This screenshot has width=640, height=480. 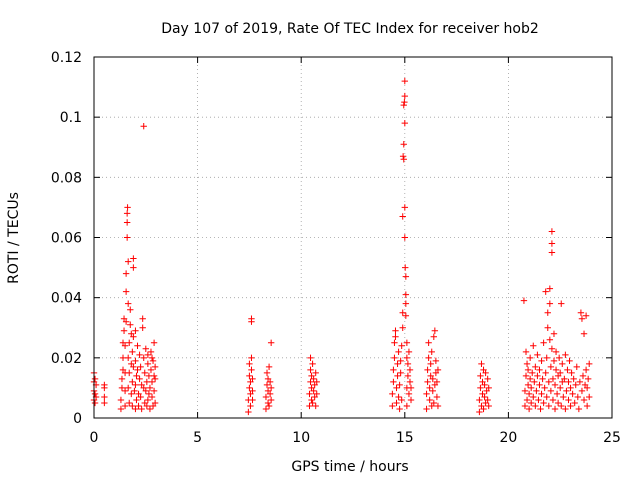 I want to click on y-axis-label: ROTI / TECUs, so click(x=14, y=238).